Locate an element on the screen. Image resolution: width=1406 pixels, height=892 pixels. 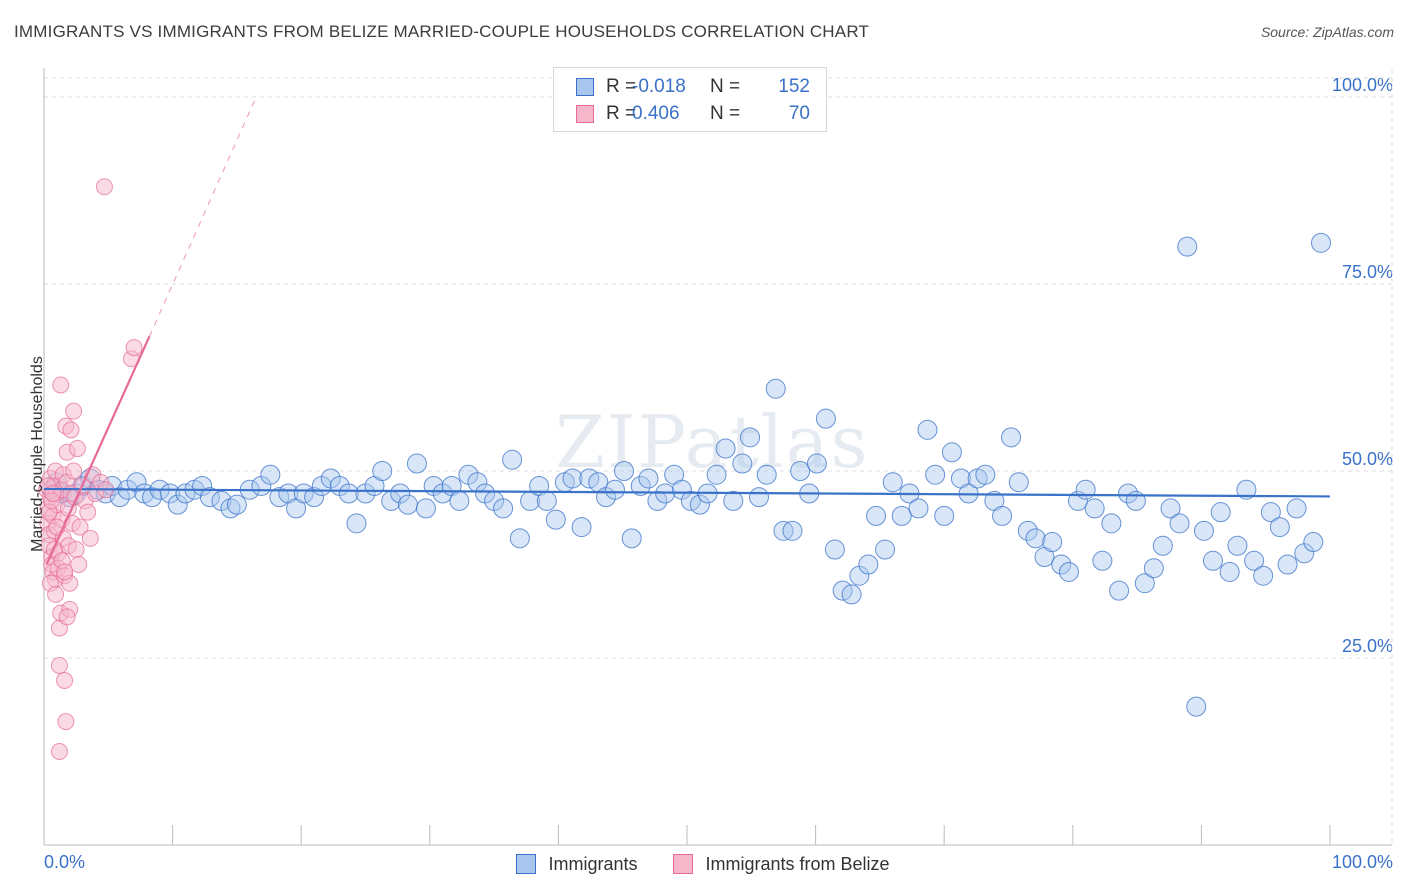
legend-label: Immigrants is located at coordinates (593, 863).